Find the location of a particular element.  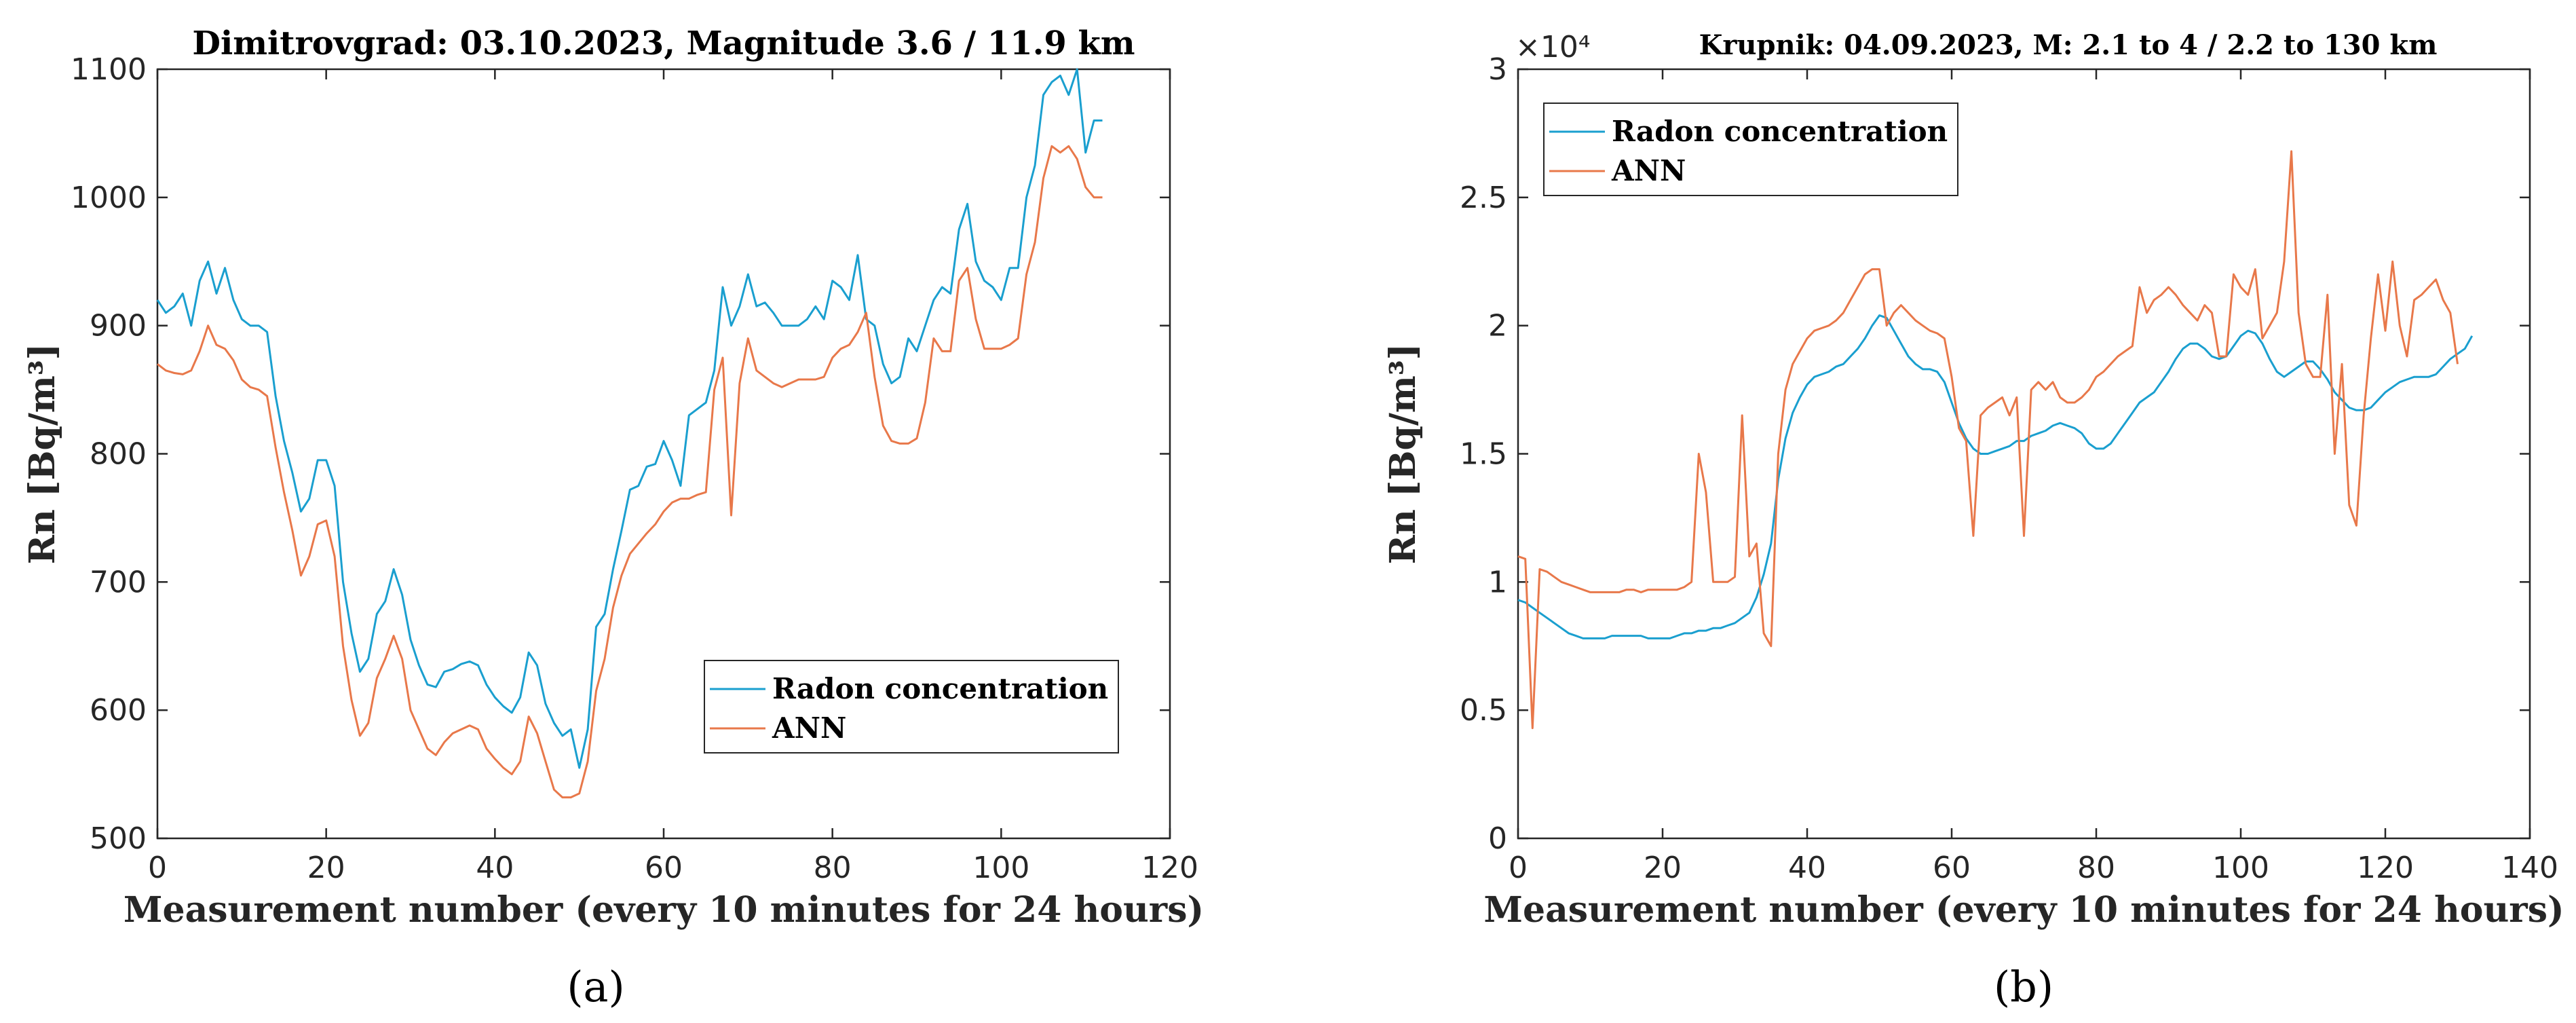

y-tick-label: 3 is located at coordinates (1497, 69).